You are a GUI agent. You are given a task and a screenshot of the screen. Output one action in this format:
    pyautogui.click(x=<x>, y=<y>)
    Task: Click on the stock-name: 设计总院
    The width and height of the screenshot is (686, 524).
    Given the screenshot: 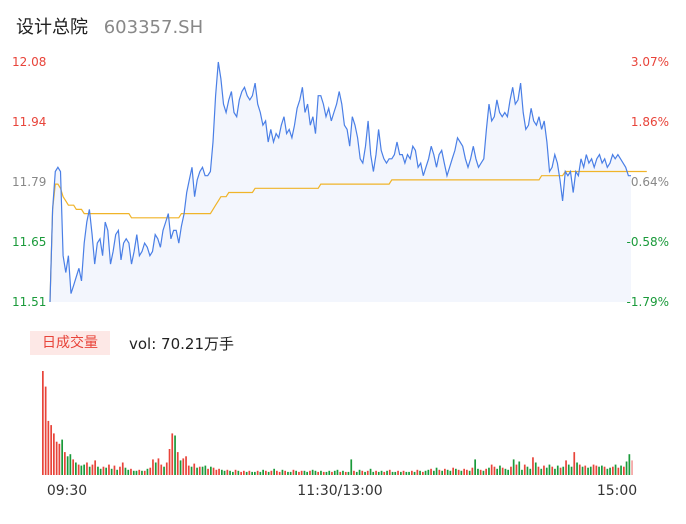 What is the action you would take?
    pyautogui.click(x=52, y=27)
    